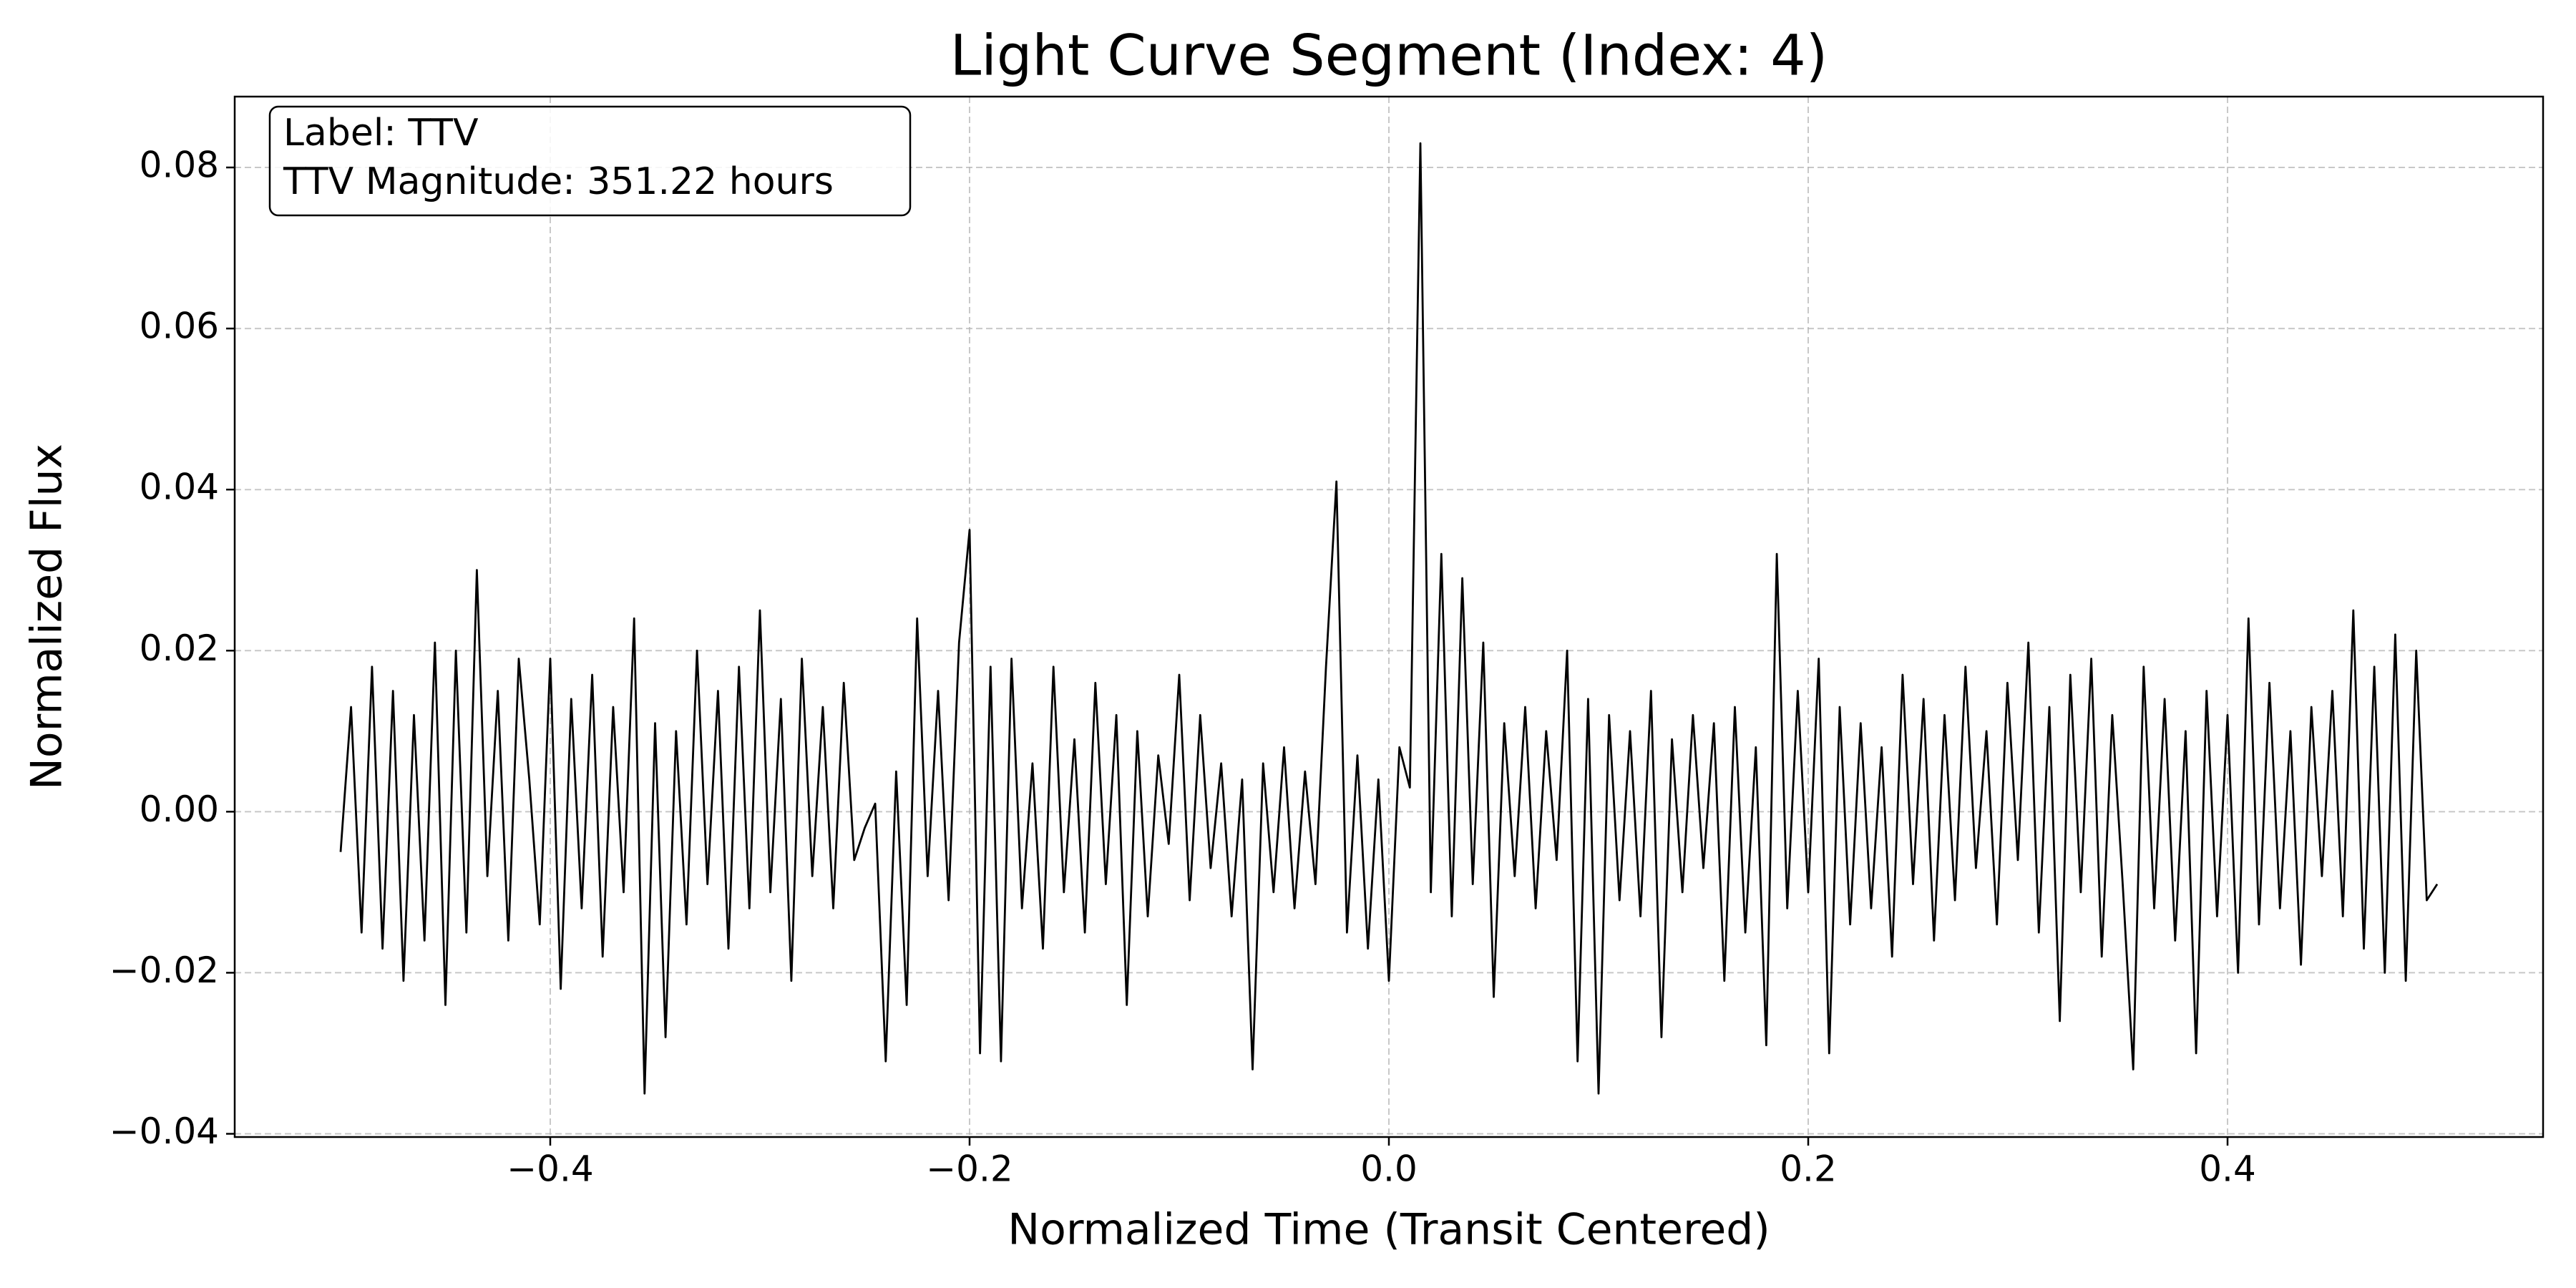 The height and width of the screenshot is (1288, 2576). What do you see at coordinates (969, 1169) in the screenshot?
I see `x-tick-label: −0.2` at bounding box center [969, 1169].